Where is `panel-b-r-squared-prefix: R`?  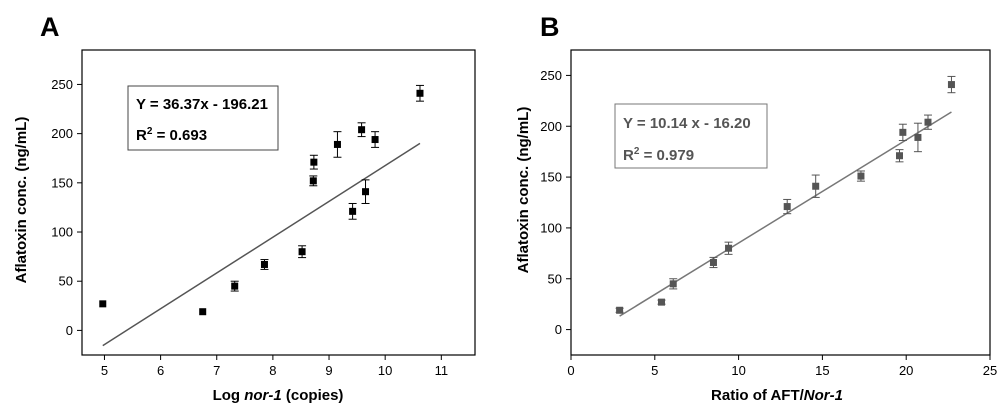
panel-b-r-squared-prefix: R is located at coordinates (628, 155).